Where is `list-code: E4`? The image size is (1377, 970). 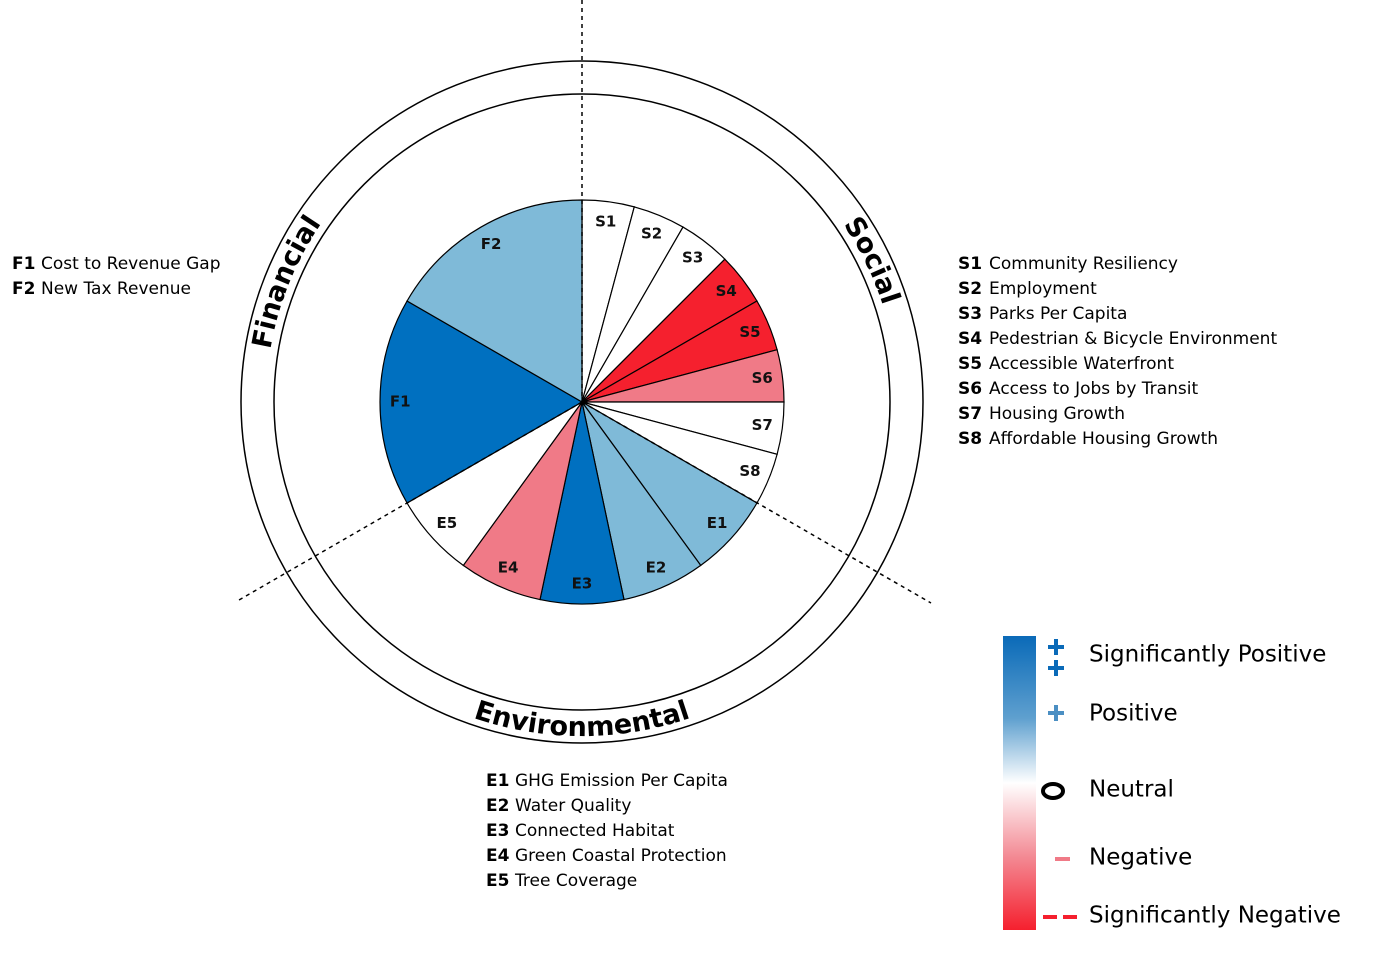 list-code: E4 is located at coordinates (498, 856).